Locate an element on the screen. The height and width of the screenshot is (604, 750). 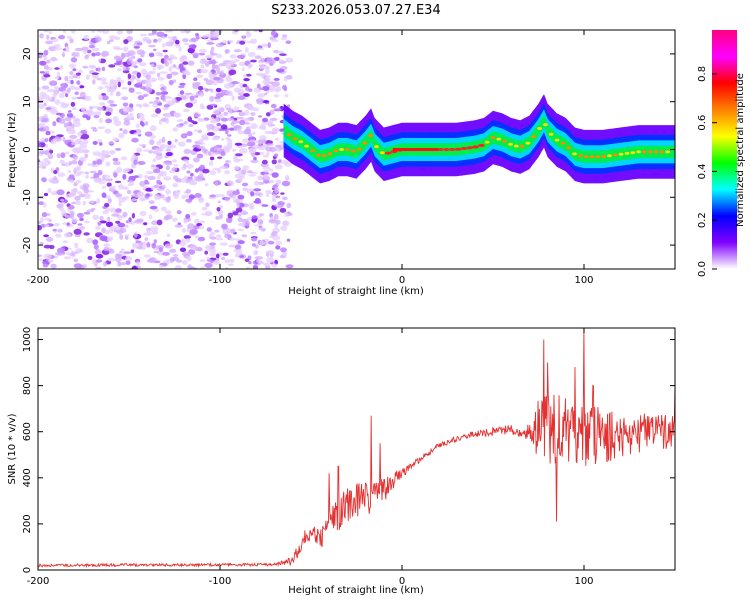
colorbar-label: Normalized spectral amplitude is located at coordinates (740, 150).